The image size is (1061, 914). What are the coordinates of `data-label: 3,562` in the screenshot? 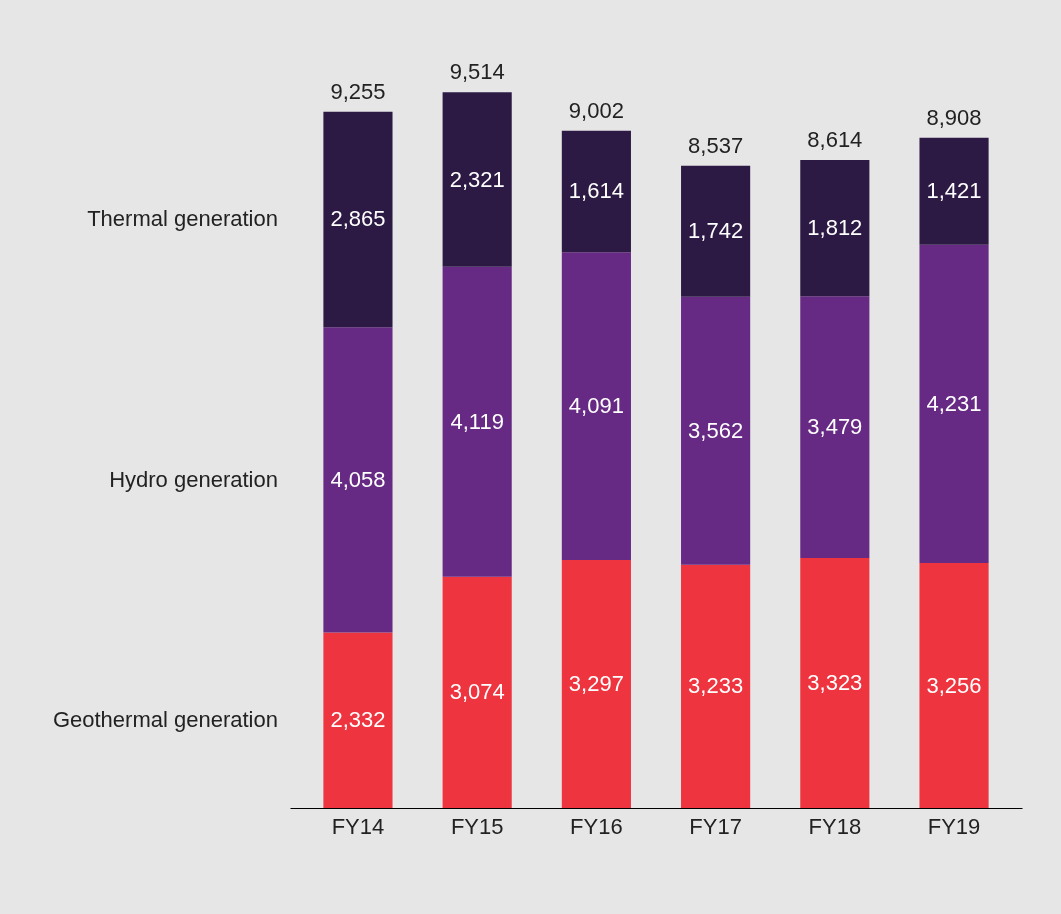 It's located at (716, 430).